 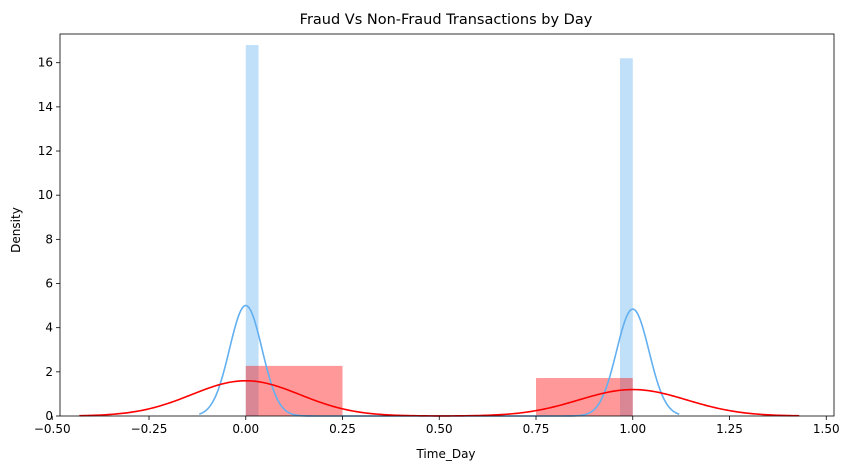 I want to click on x-tick-label: 1.25, so click(x=729, y=429).